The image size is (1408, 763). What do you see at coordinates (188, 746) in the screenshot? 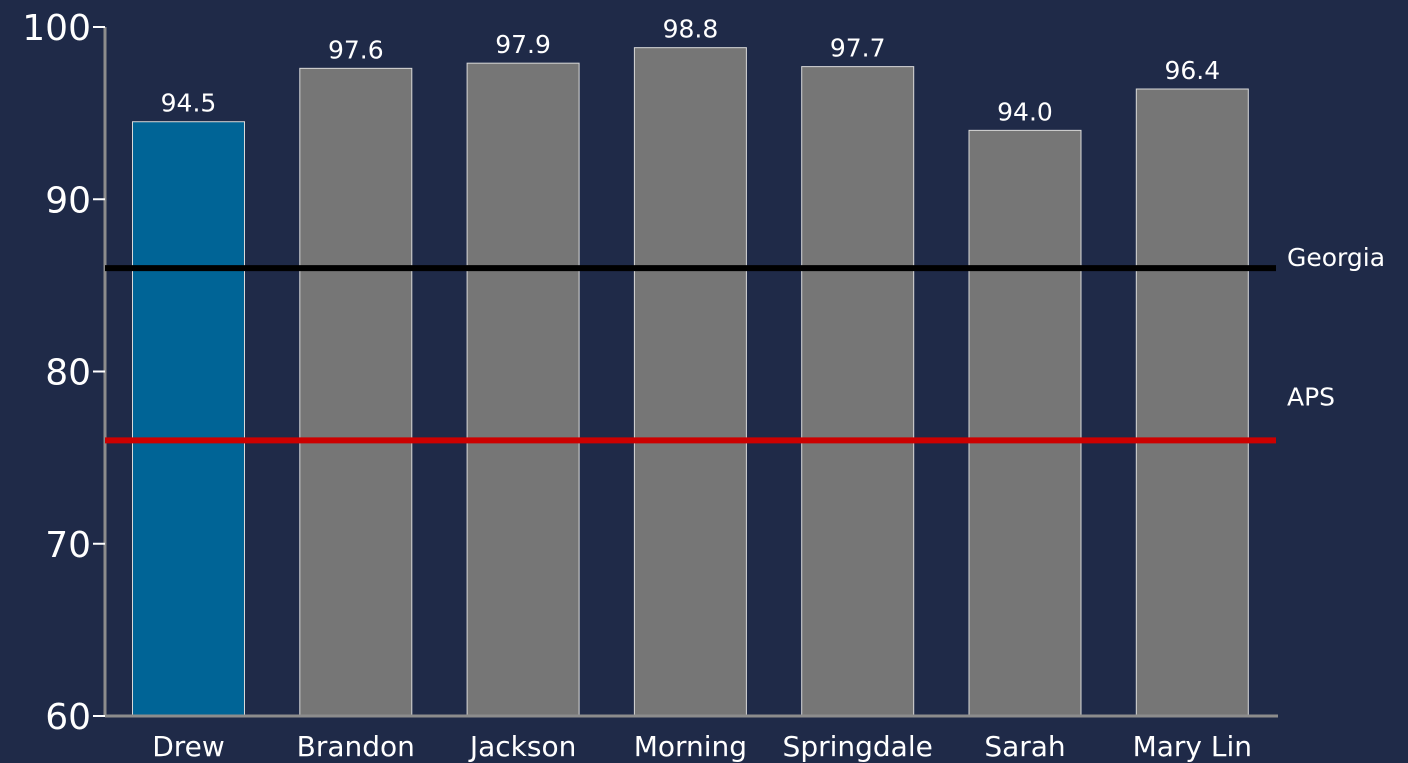
I see `x-category-label: Drew` at bounding box center [188, 746].